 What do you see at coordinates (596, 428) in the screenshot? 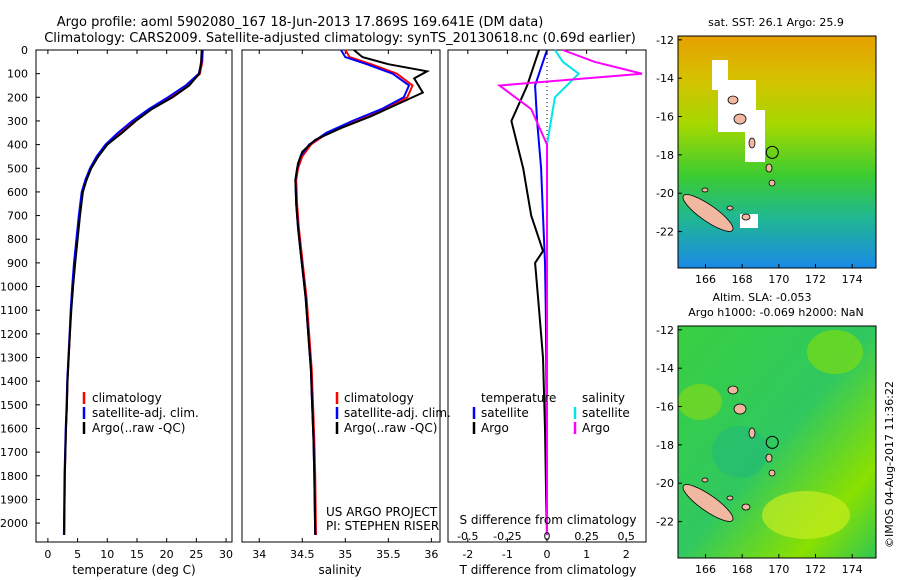
I see `legend-label-s-argo: Argo` at bounding box center [596, 428].